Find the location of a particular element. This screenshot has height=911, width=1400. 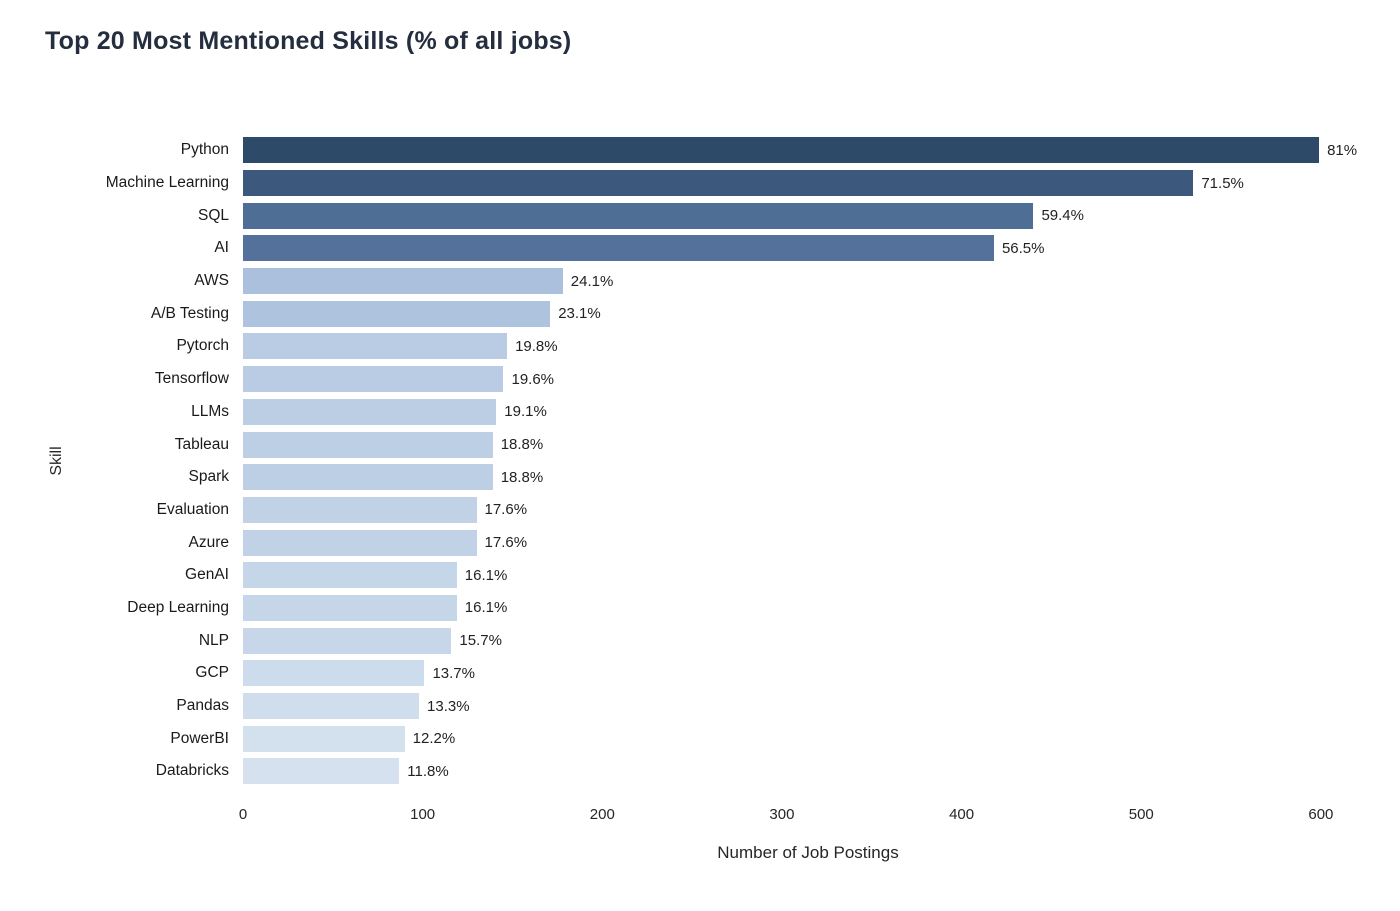

bar-track: 19.6% is located at coordinates (808, 379).